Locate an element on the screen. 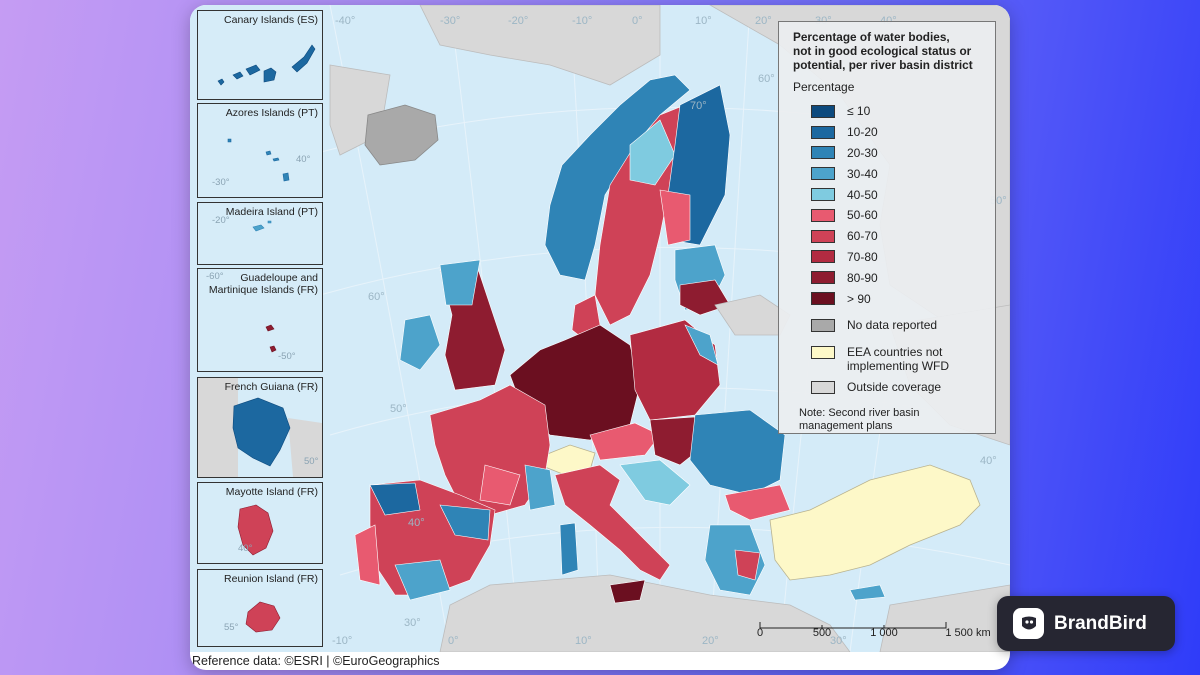 The image size is (1200, 675). legend-label: 40-50 is located at coordinates (862, 194).